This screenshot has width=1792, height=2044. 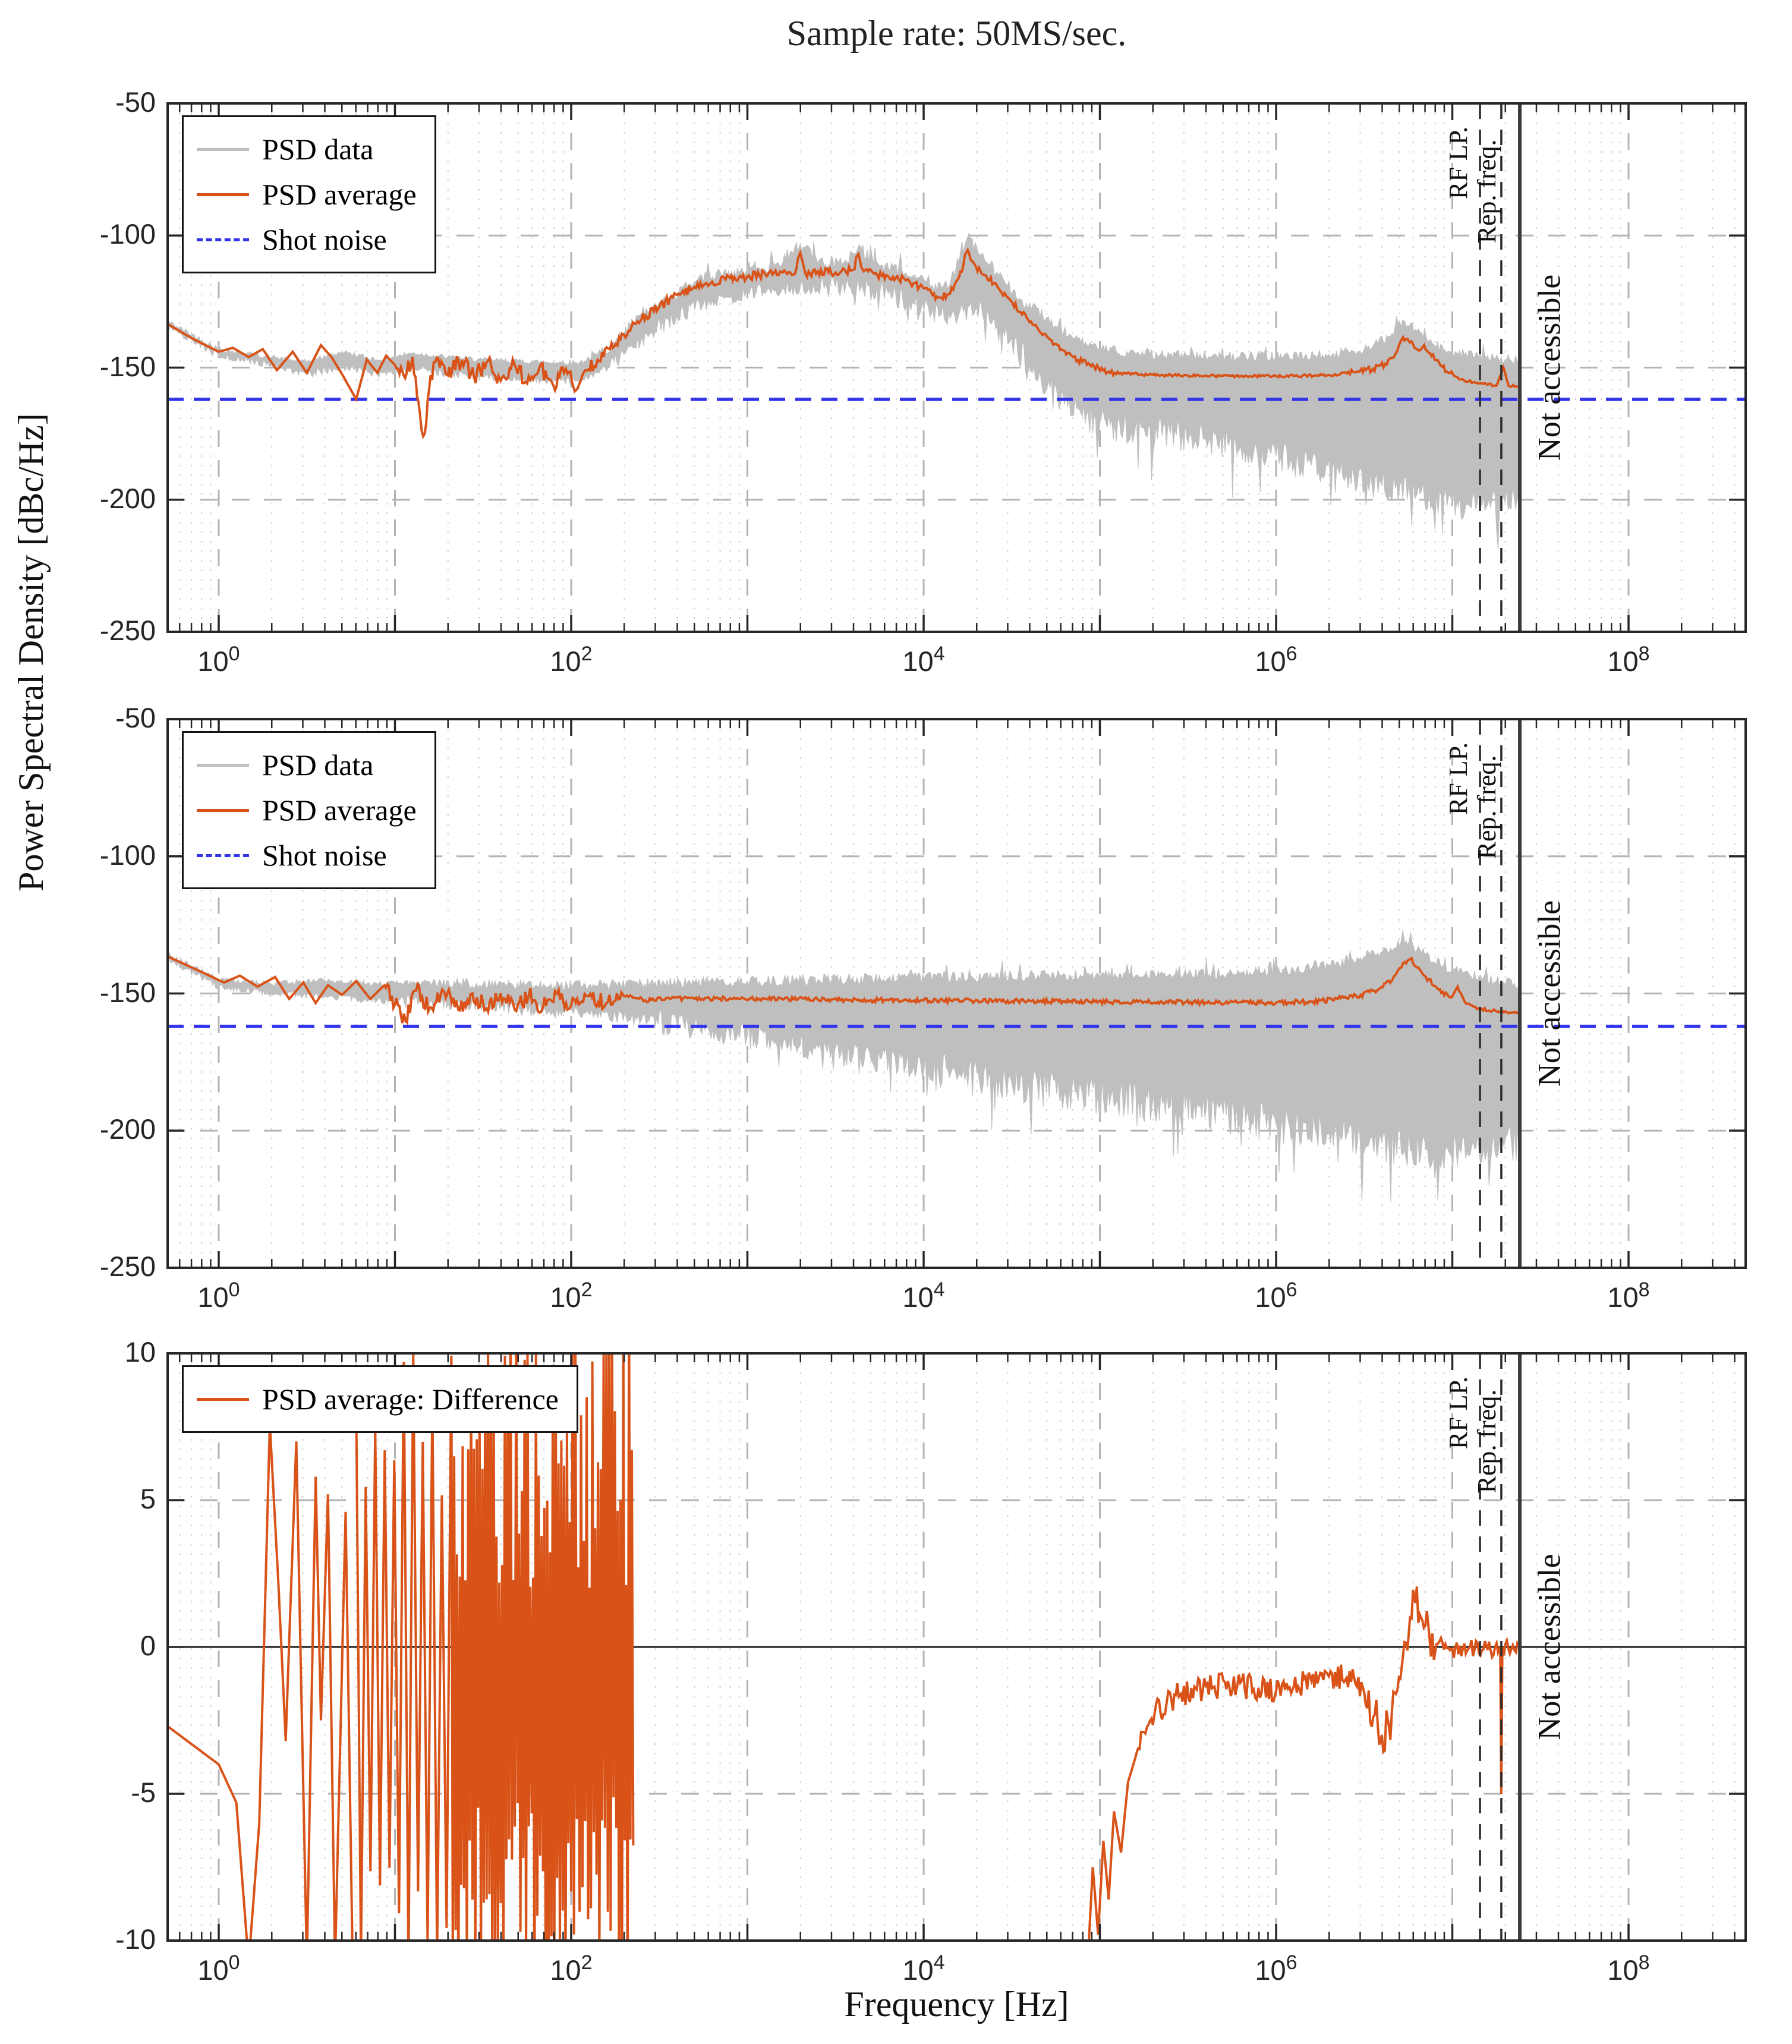 What do you see at coordinates (135, 1939) in the screenshot?
I see `y-tick-label: -10` at bounding box center [135, 1939].